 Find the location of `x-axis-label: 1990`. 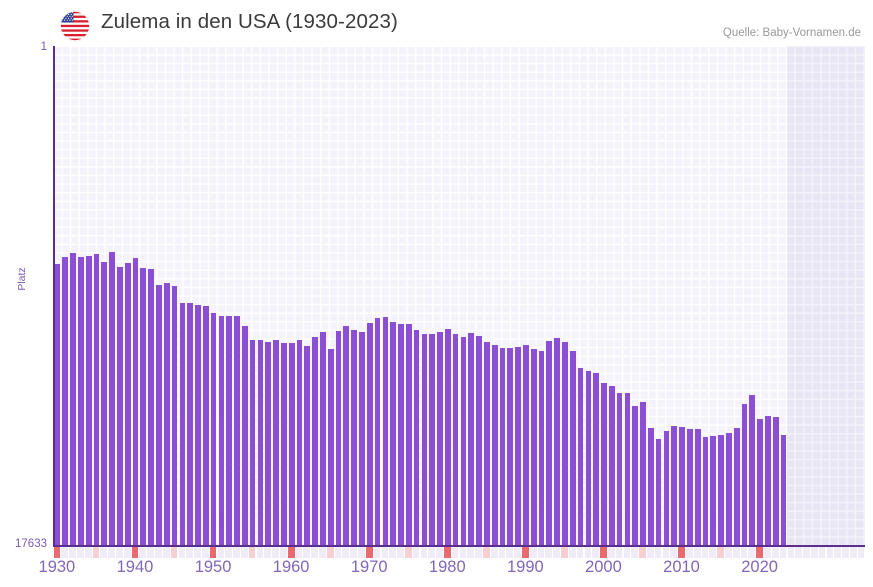

x-axis-label: 1990 is located at coordinates (525, 567).